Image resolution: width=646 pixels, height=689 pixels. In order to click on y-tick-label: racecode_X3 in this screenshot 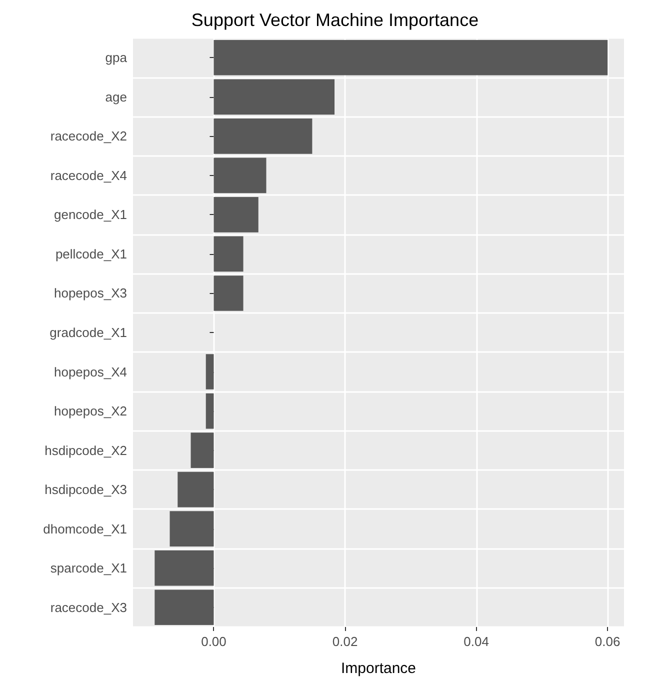, I will do `click(88, 607)`.